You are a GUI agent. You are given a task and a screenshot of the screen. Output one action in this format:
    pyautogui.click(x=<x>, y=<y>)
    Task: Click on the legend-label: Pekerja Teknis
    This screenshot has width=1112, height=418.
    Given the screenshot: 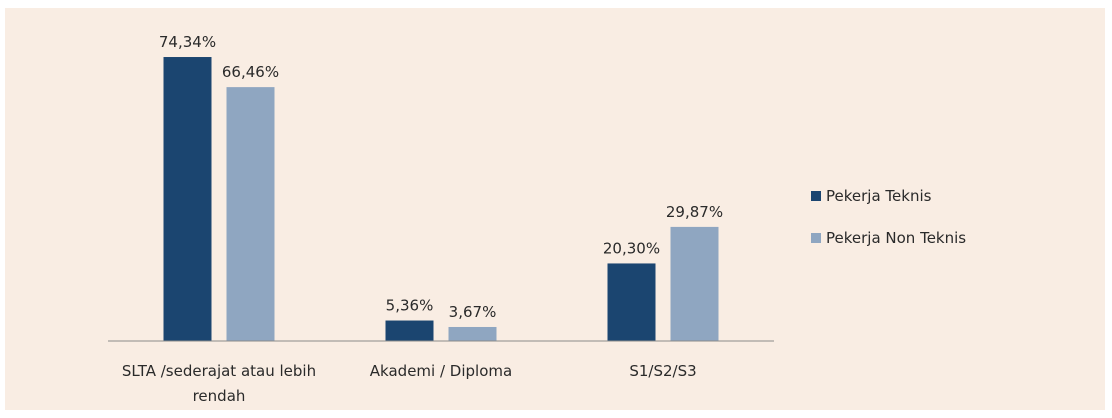 What is the action you would take?
    pyautogui.click(x=879, y=196)
    